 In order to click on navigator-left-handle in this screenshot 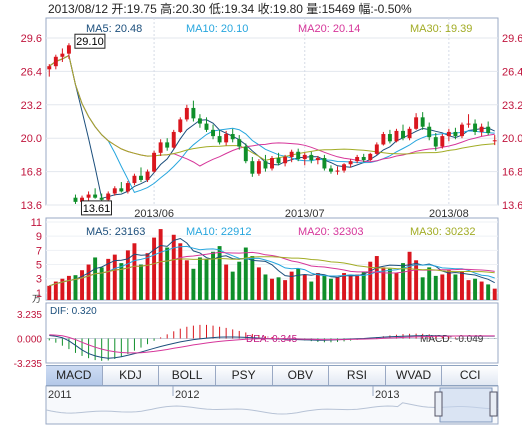, I will do `click(438, 404)`.